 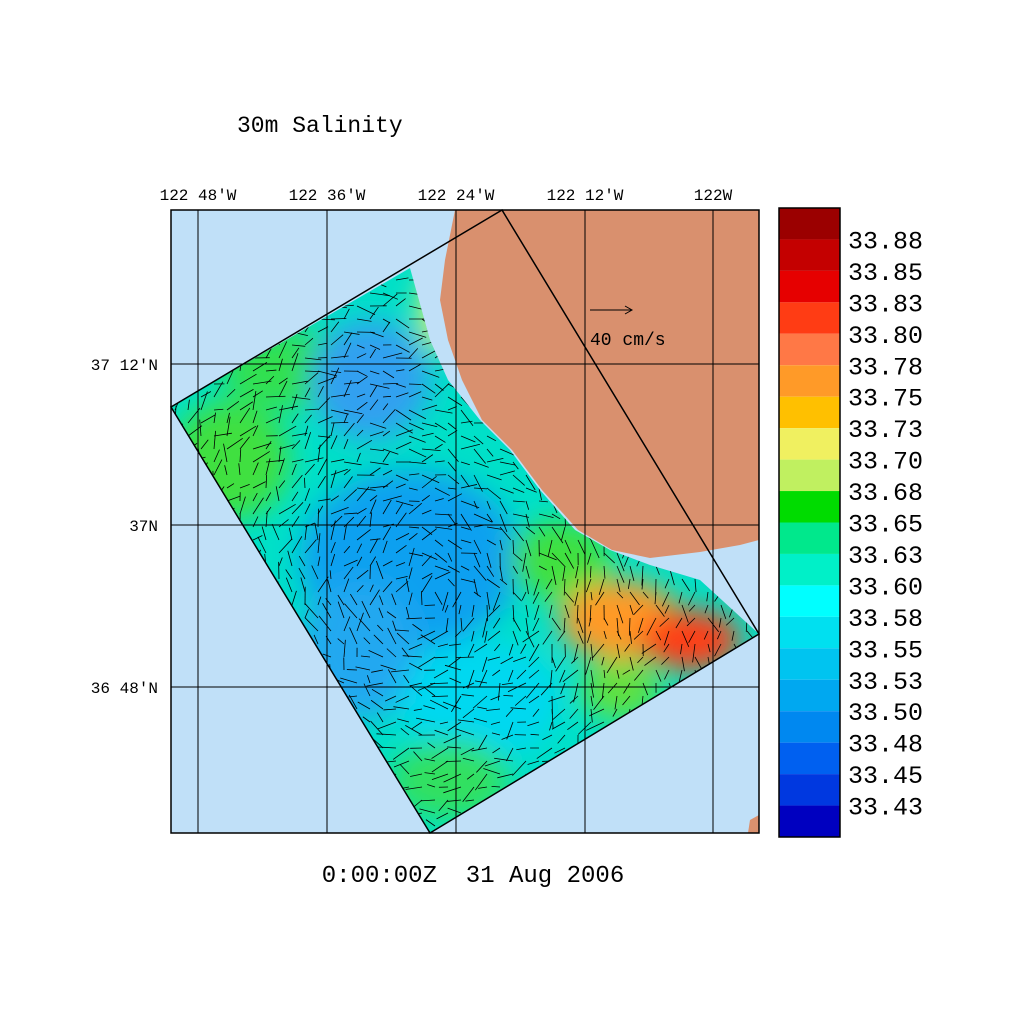 What do you see at coordinates (753, 824) in the screenshot?
I see `land` at bounding box center [753, 824].